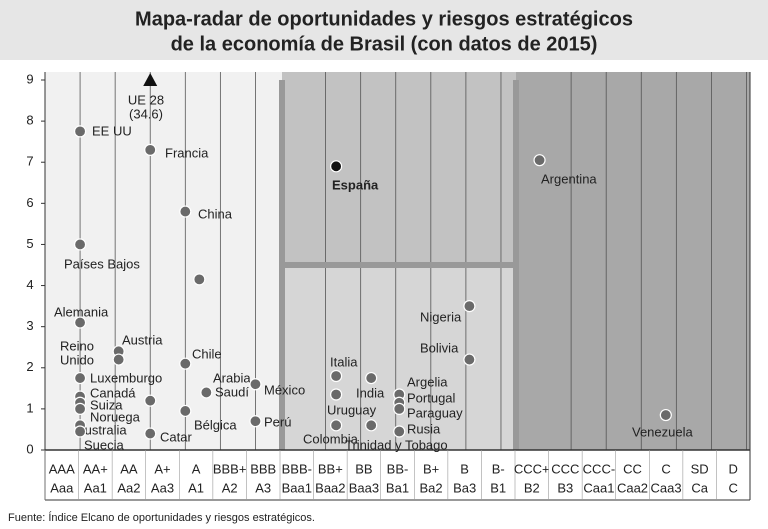 The height and width of the screenshot is (529, 768). What do you see at coordinates (599, 468) in the screenshot?
I see `x-tick-label: CCC-` at bounding box center [599, 468].